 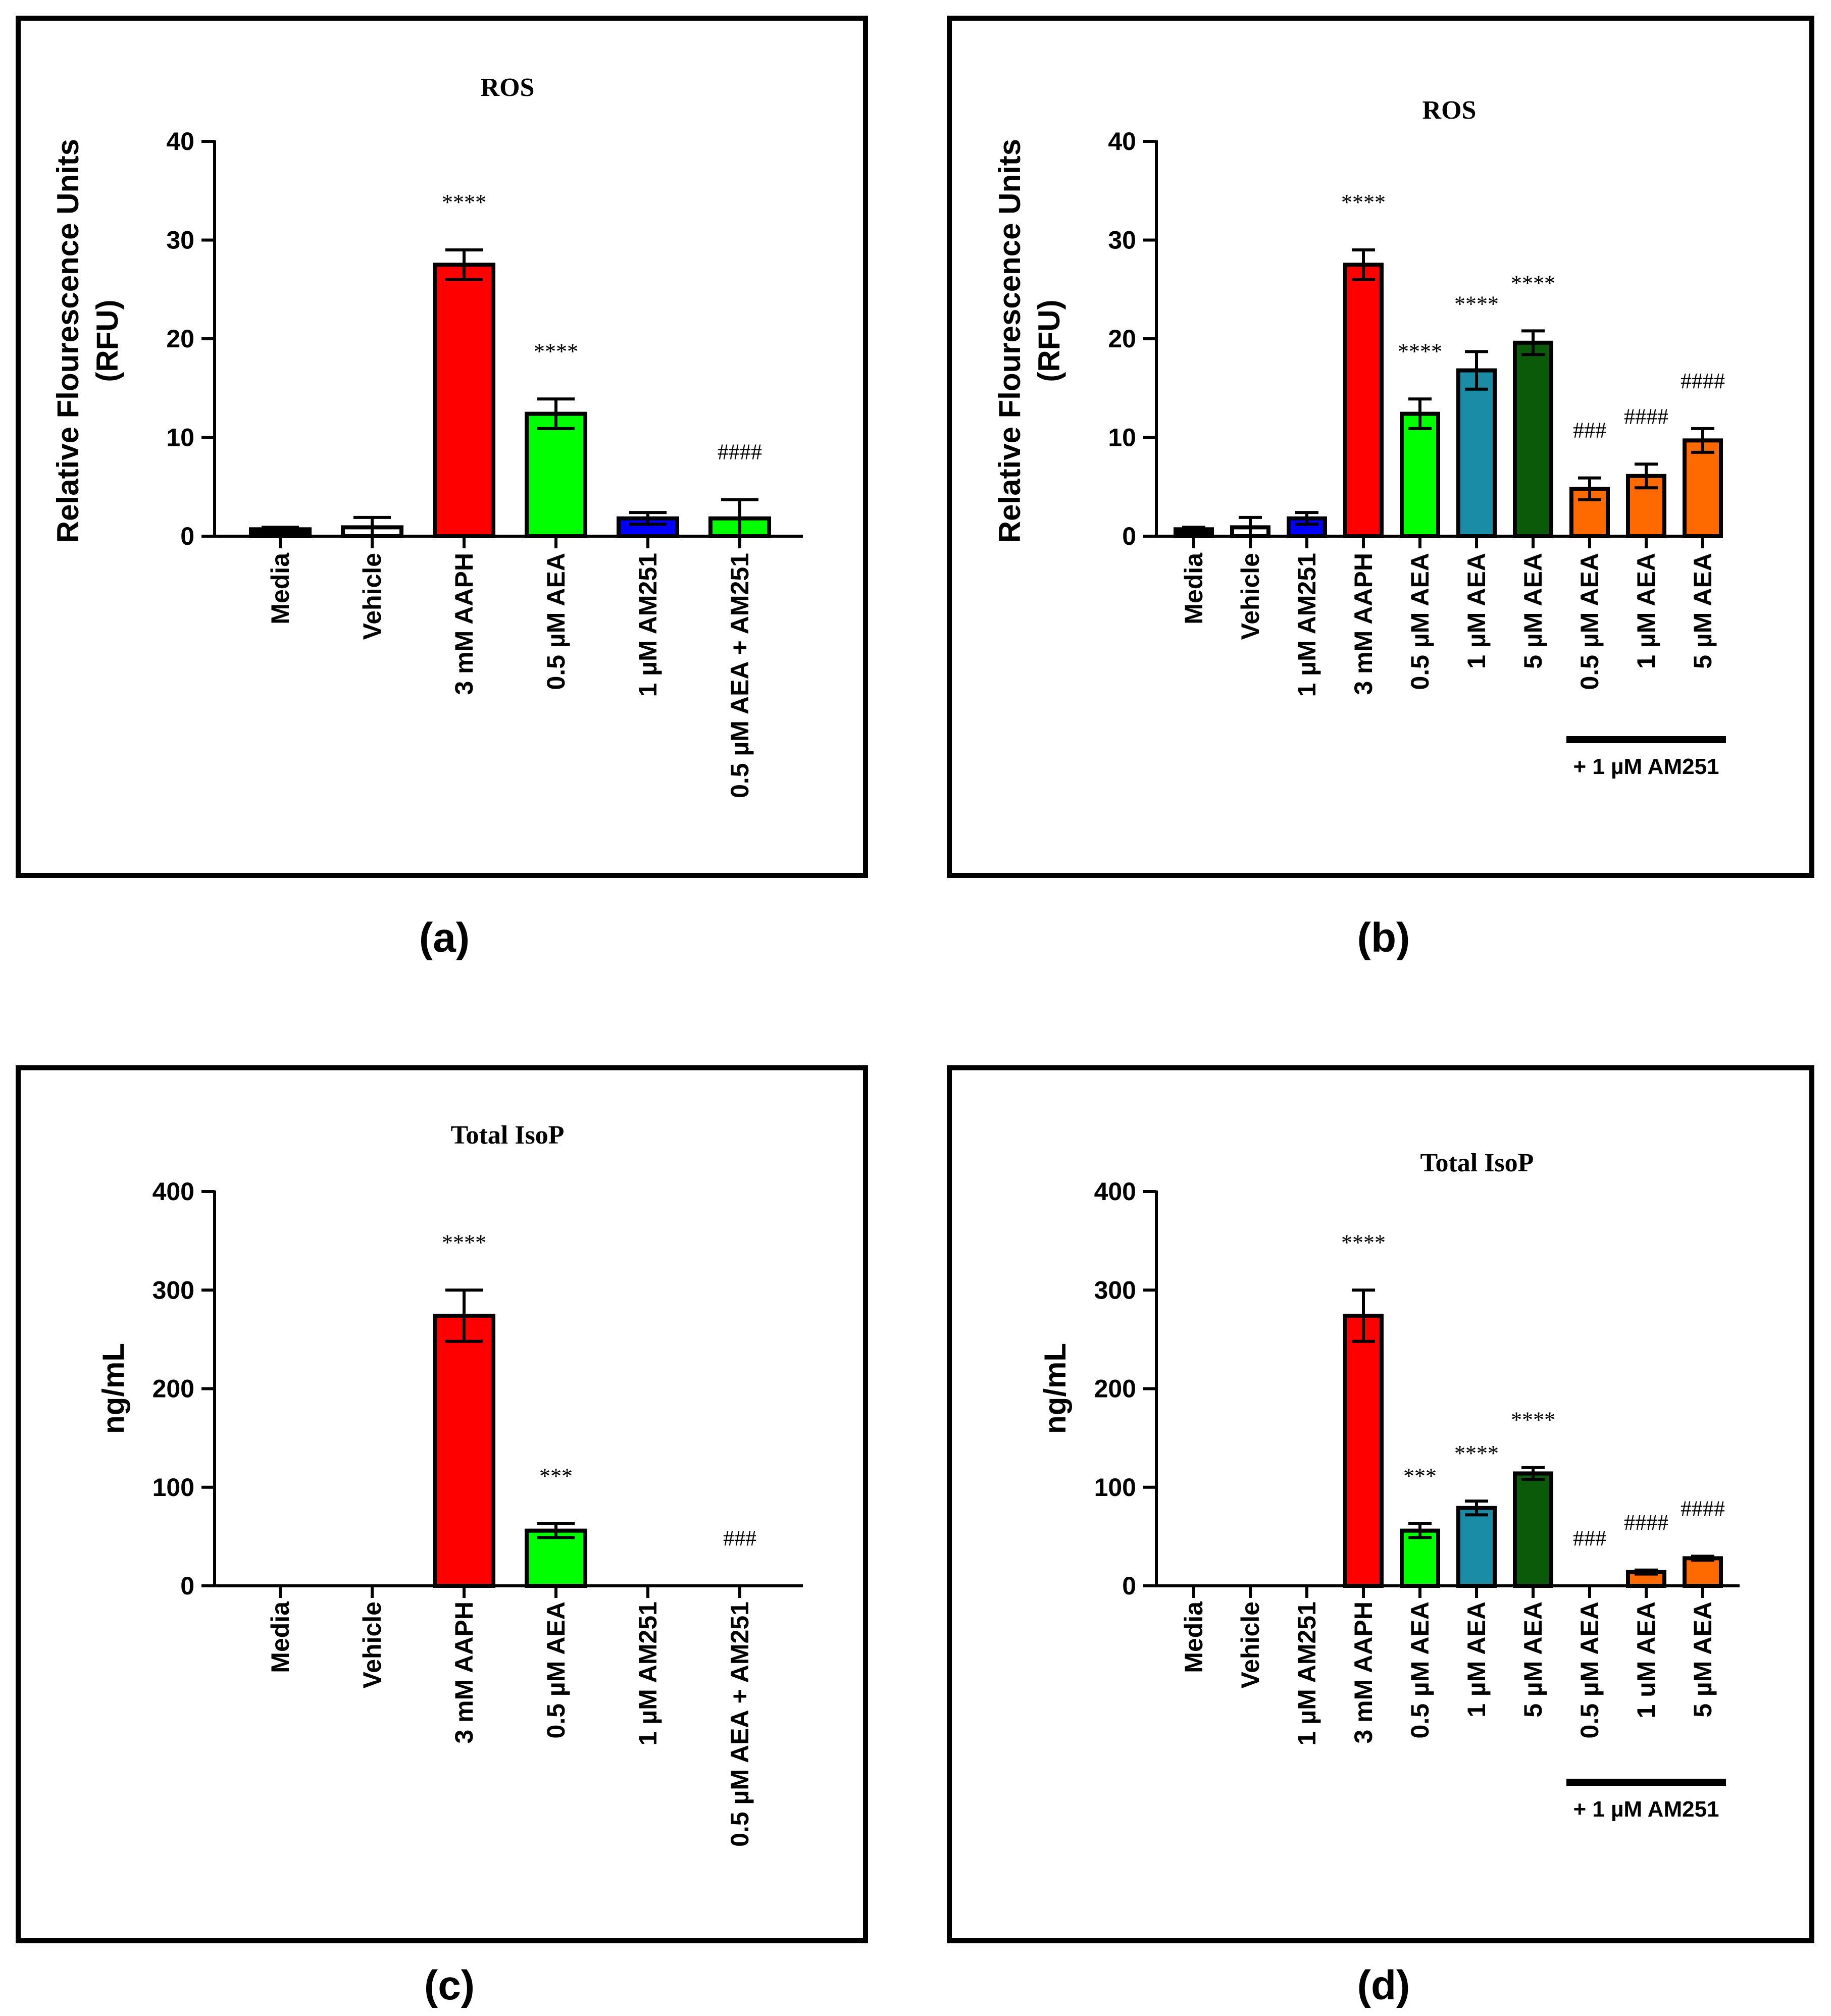 I want to click on y-tick-label: 100, so click(x=1115, y=1488).